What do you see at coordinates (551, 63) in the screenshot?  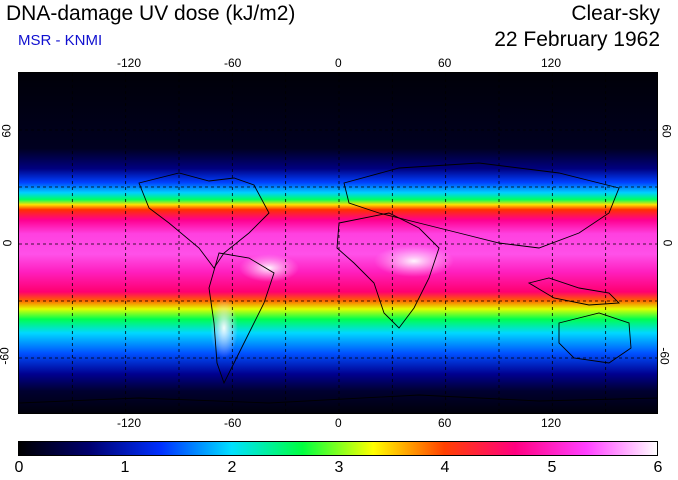 I see `lon-label-top-120: 120` at bounding box center [551, 63].